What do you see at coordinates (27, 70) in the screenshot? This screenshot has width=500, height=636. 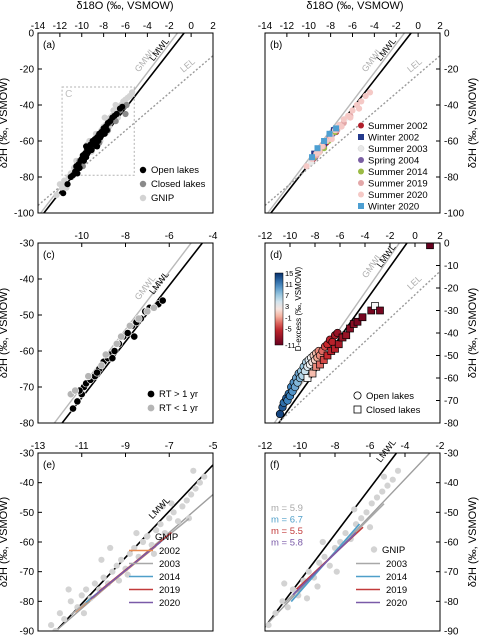 I see `y-tick-label: -20` at bounding box center [27, 70].